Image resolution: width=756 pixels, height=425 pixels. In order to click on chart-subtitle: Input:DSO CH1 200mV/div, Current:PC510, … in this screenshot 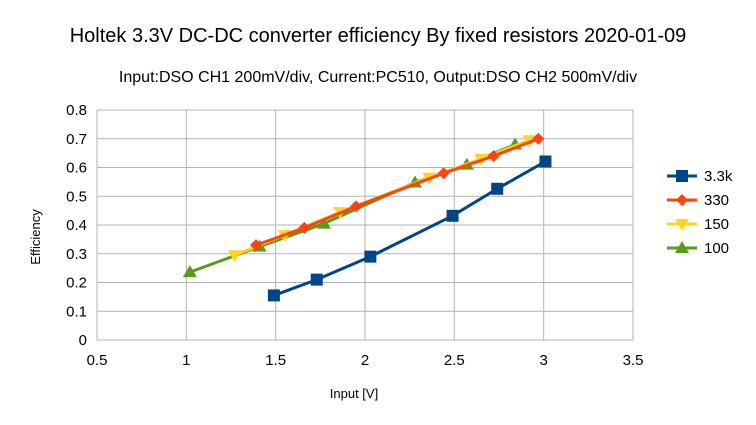, I will do `click(378, 77)`.